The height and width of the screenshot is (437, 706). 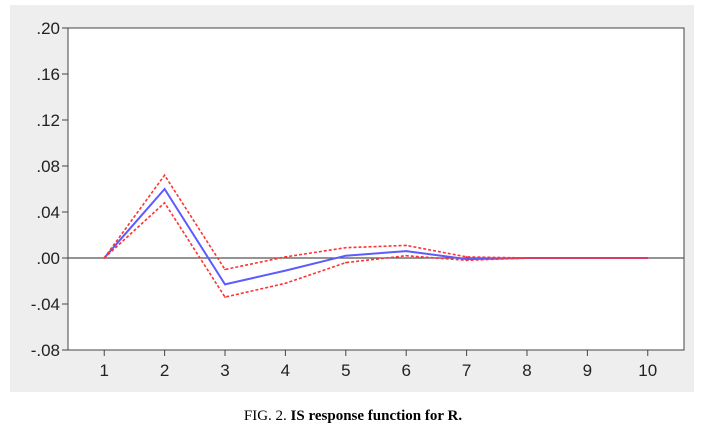 What do you see at coordinates (526, 370) in the screenshot?
I see `x-tick-label: 8` at bounding box center [526, 370].